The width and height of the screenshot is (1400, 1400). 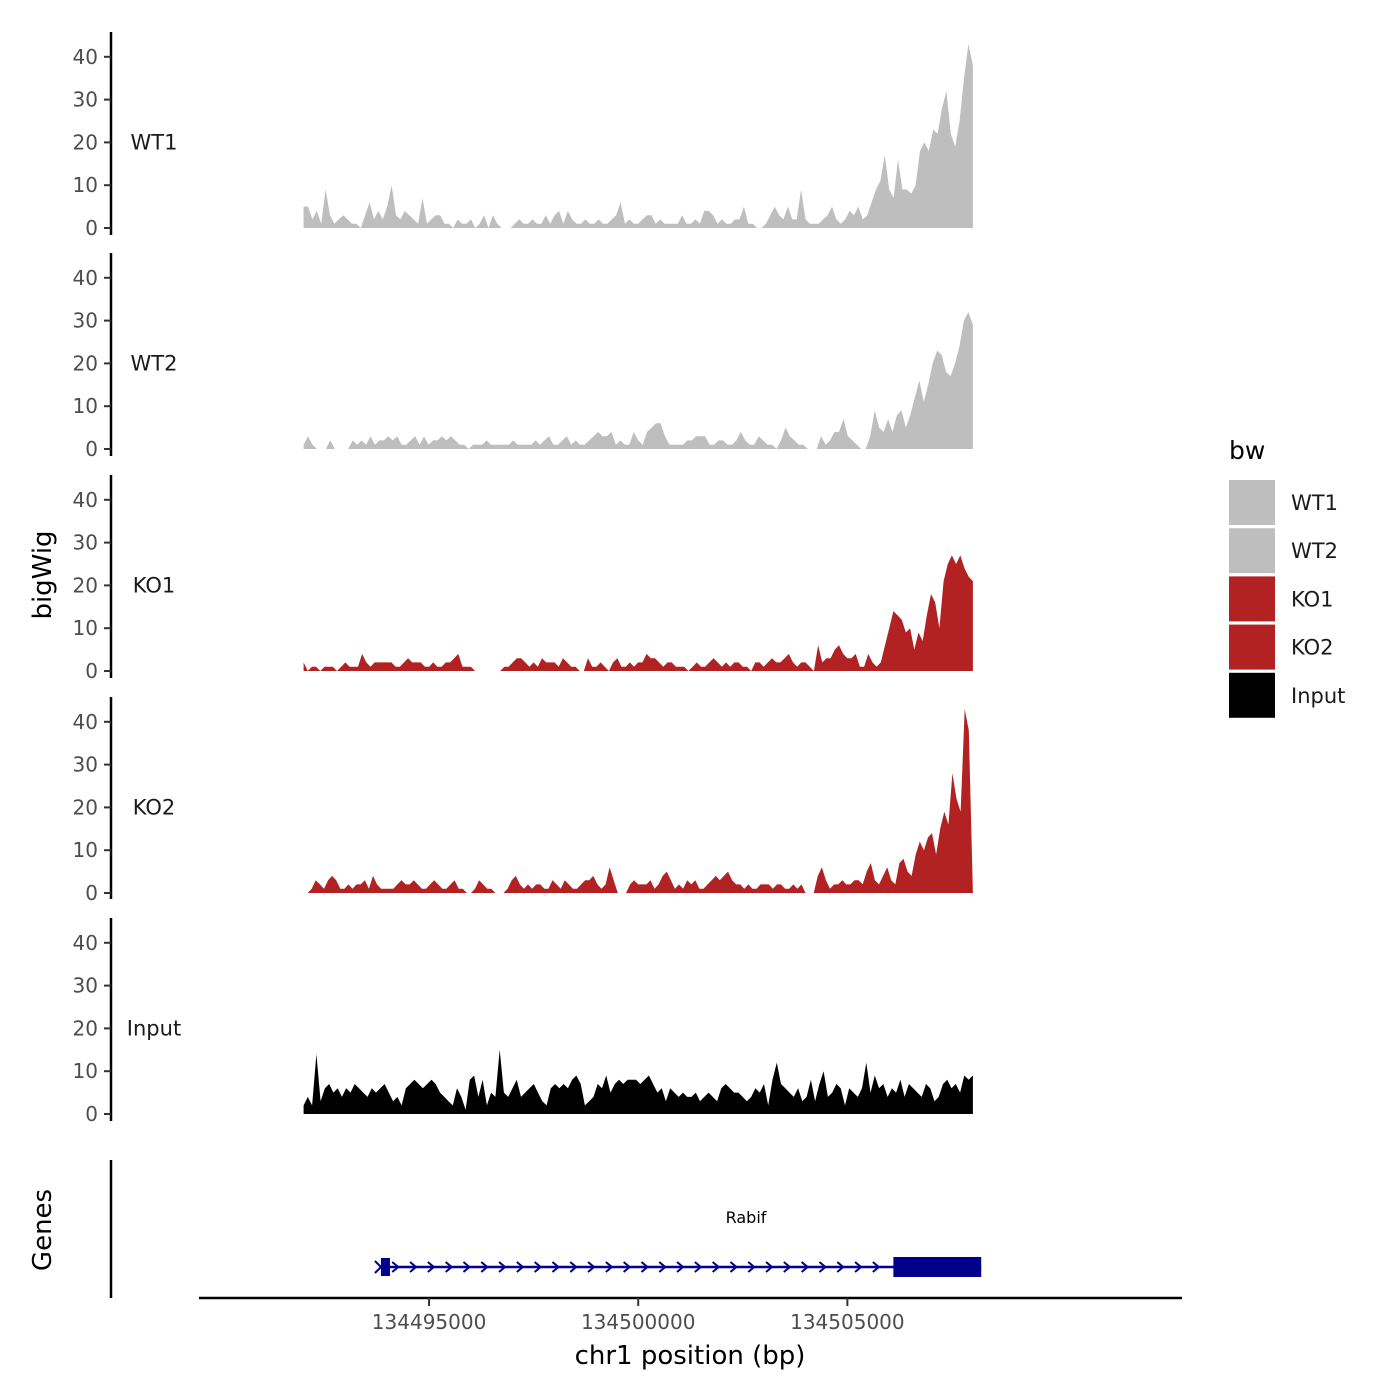 What do you see at coordinates (1283, 502) in the screenshot?
I see `legend-item-wt1: WT1` at bounding box center [1283, 502].